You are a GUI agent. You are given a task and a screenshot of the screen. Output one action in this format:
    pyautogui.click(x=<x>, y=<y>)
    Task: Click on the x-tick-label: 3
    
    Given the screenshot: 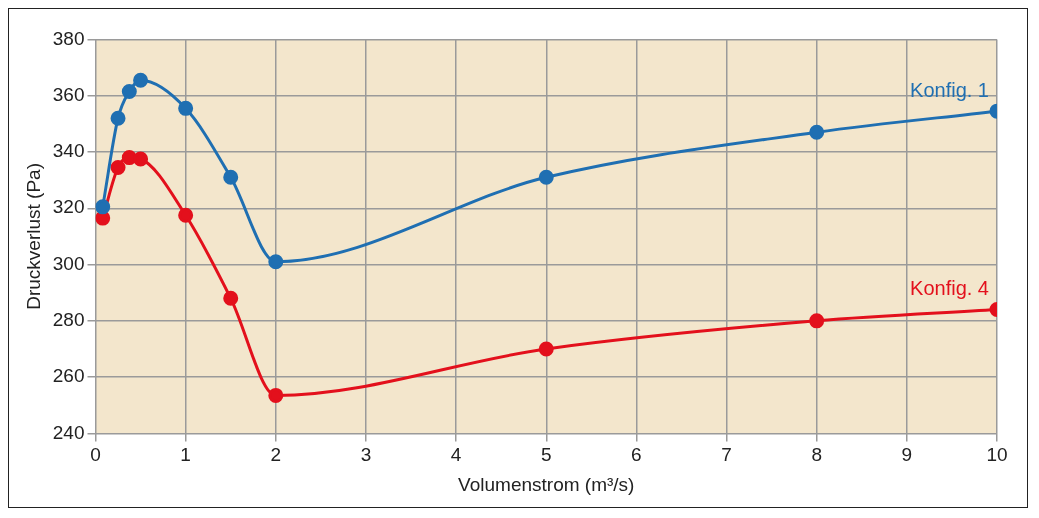 What is the action you would take?
    pyautogui.click(x=366, y=455)
    